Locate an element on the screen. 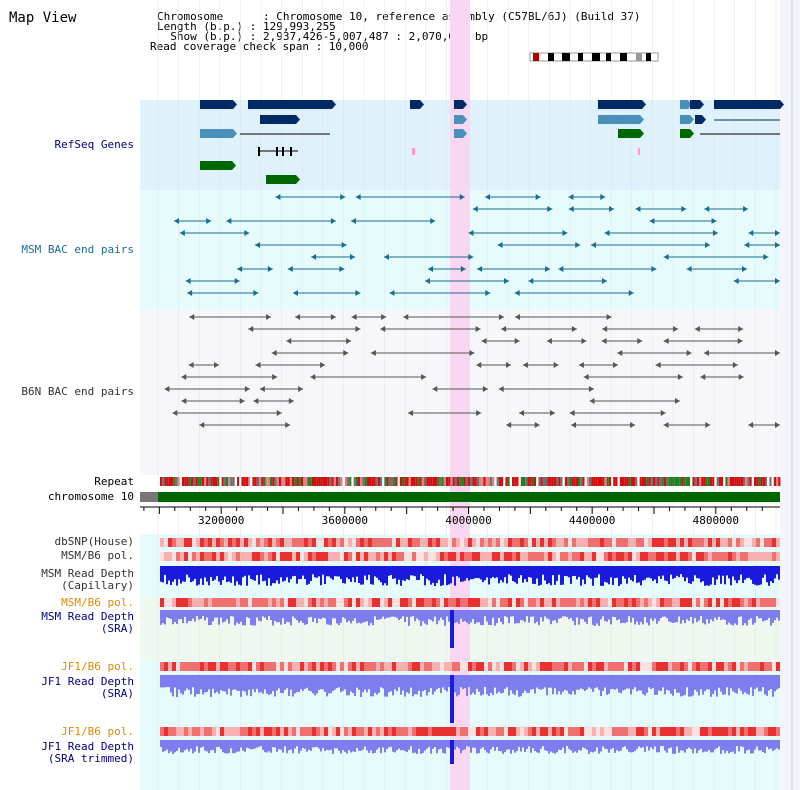 This screenshot has height=790, width=800. track-label-msm-bac: MSM BAC end pairs is located at coordinates (77, 249).